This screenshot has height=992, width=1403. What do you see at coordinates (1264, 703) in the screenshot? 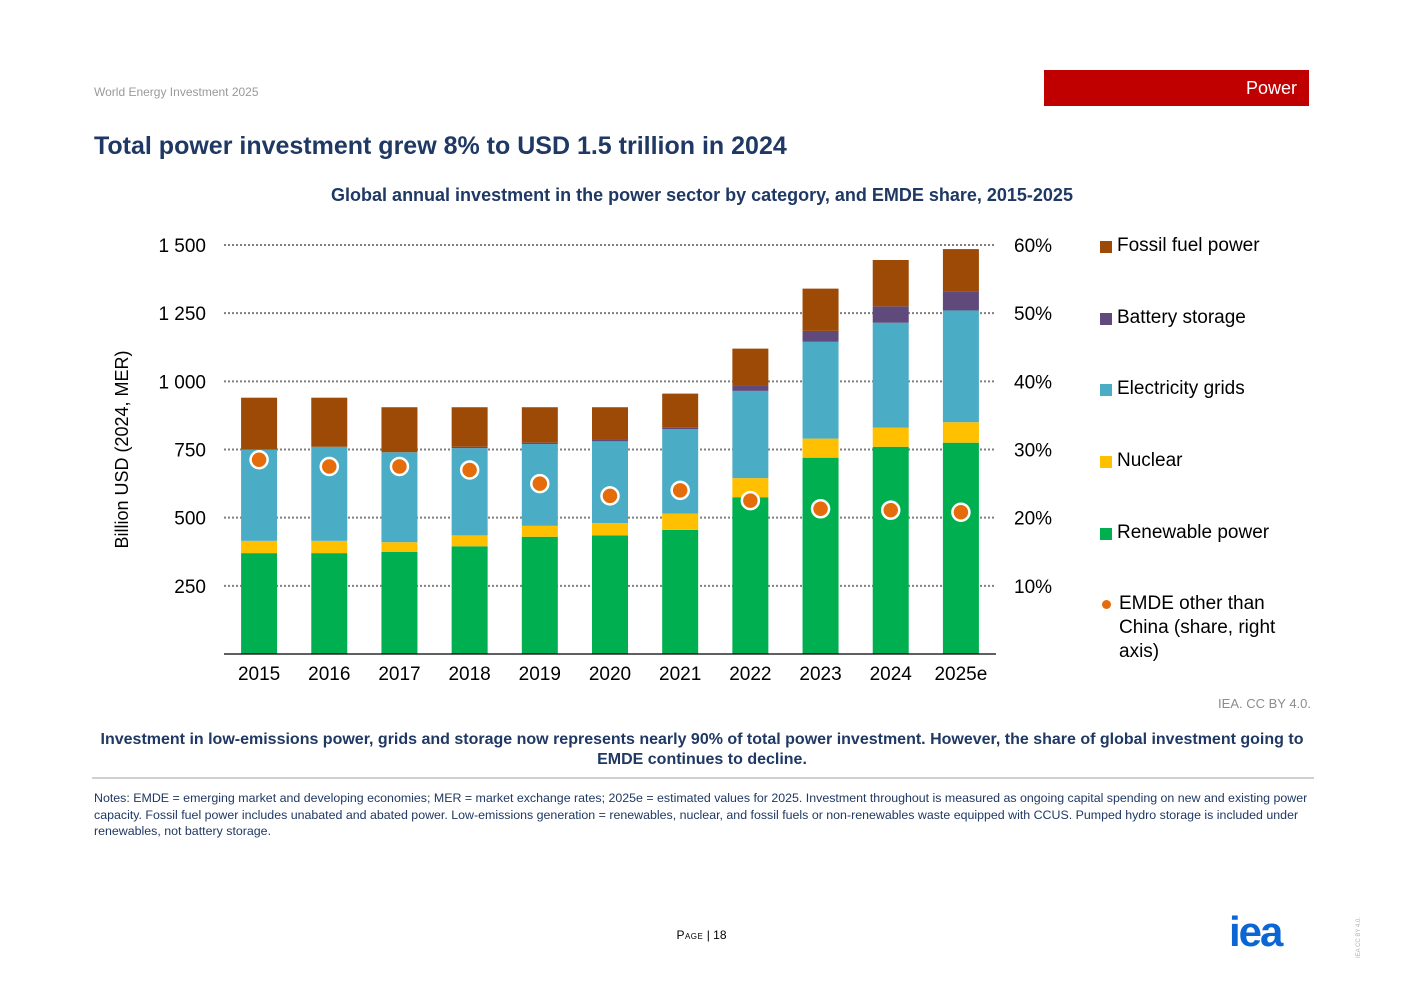
I see `source-credit: IEA. CC BY 4.0.` at bounding box center [1264, 703].